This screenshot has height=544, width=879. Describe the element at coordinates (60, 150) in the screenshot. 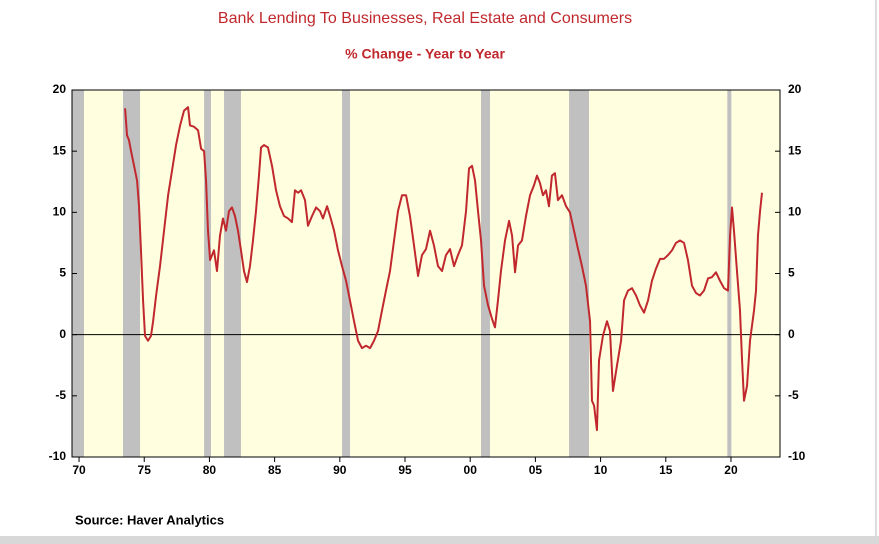

I see `y-tick-label: 15` at that location.